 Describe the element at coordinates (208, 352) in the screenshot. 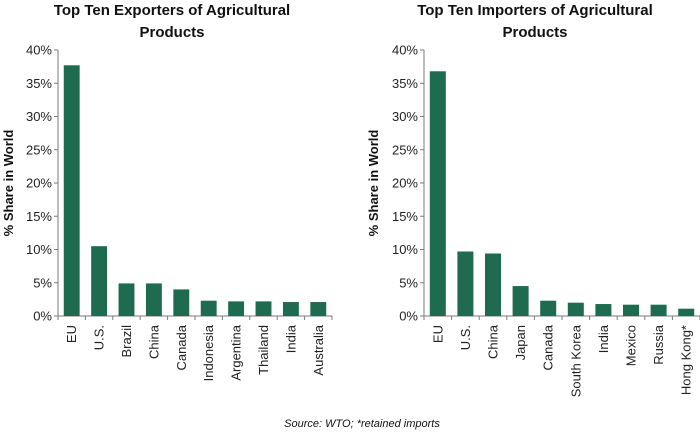

I see `exporters-x-tick-label: Indonesia` at that location.